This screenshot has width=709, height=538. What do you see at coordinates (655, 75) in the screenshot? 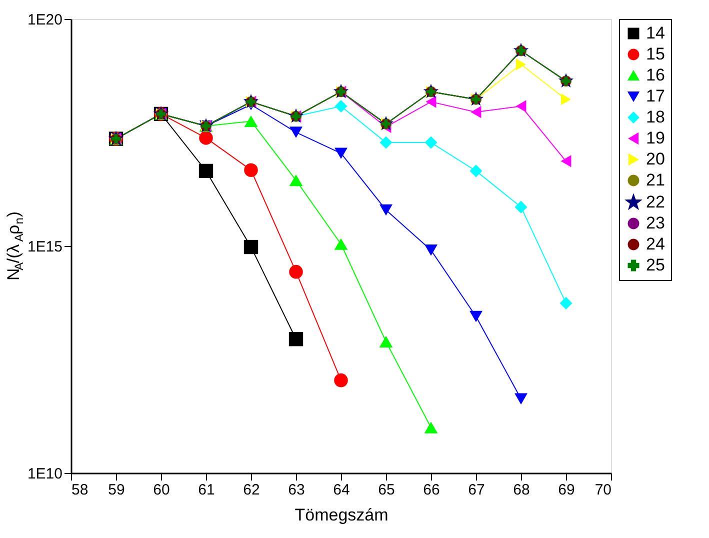
I see `legend-label: 16` at bounding box center [655, 75].